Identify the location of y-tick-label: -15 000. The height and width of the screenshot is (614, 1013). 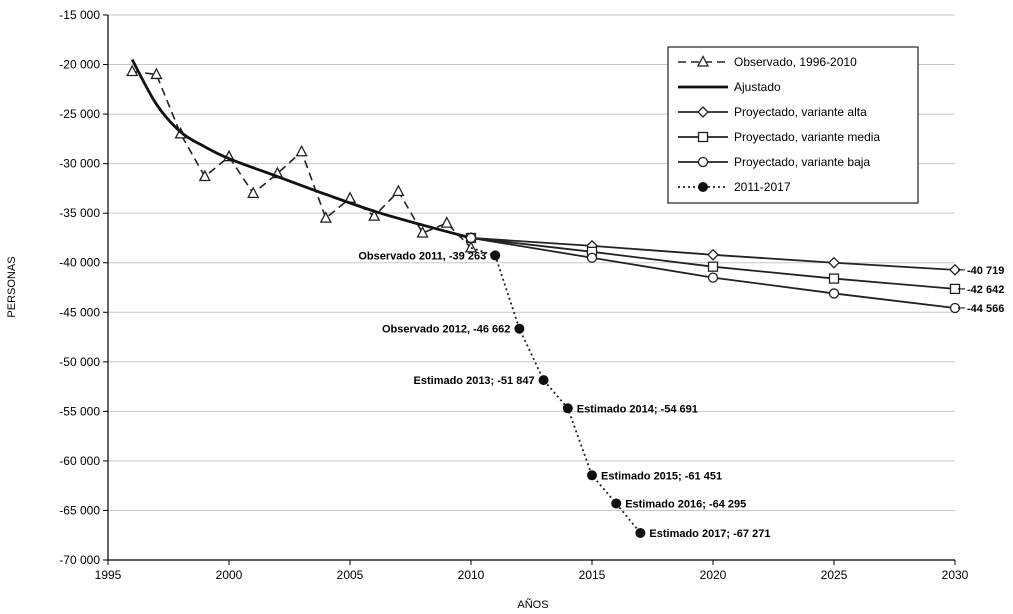
(79, 15).